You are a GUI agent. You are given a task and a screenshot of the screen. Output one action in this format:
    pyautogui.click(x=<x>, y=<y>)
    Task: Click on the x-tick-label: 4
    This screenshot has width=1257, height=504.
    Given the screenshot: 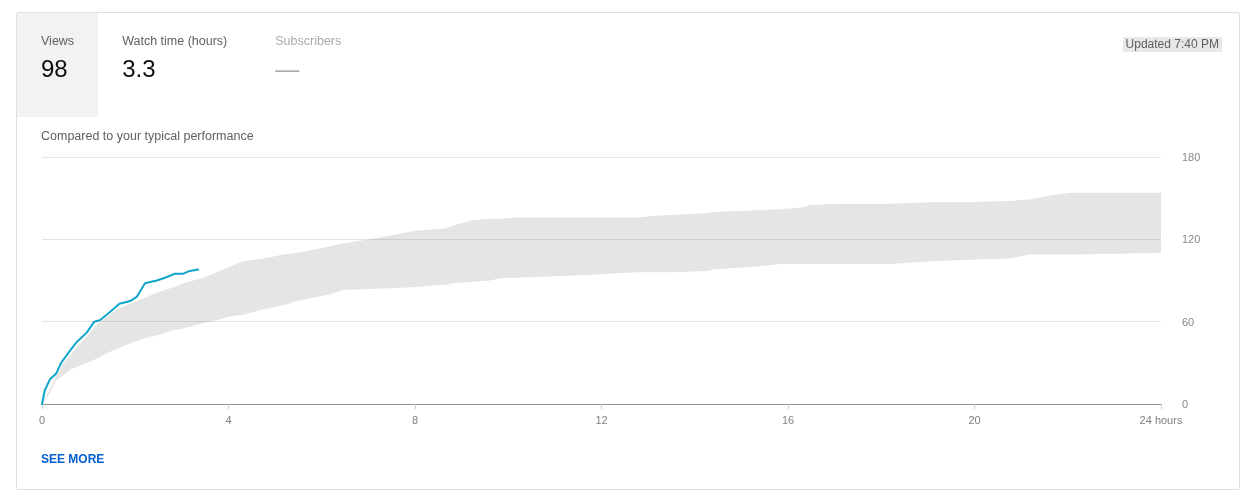 What is the action you would take?
    pyautogui.click(x=228, y=419)
    